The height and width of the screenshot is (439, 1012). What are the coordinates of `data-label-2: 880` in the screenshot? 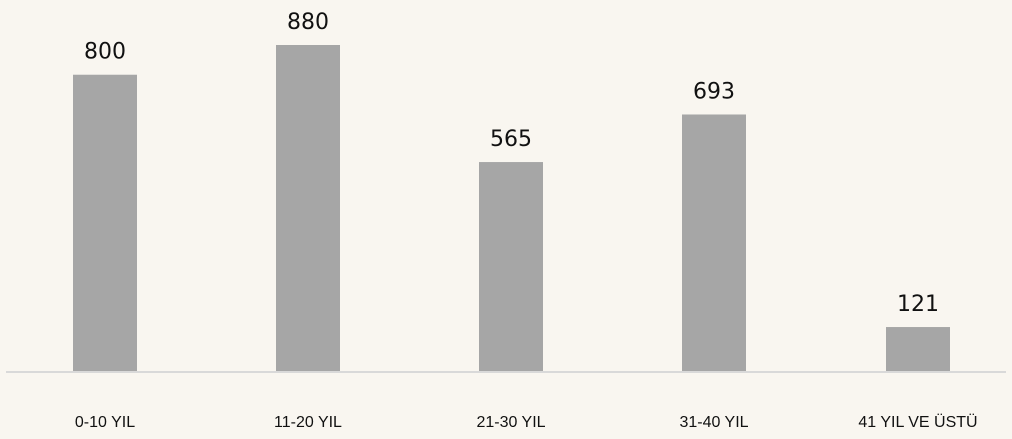 It's located at (308, 22).